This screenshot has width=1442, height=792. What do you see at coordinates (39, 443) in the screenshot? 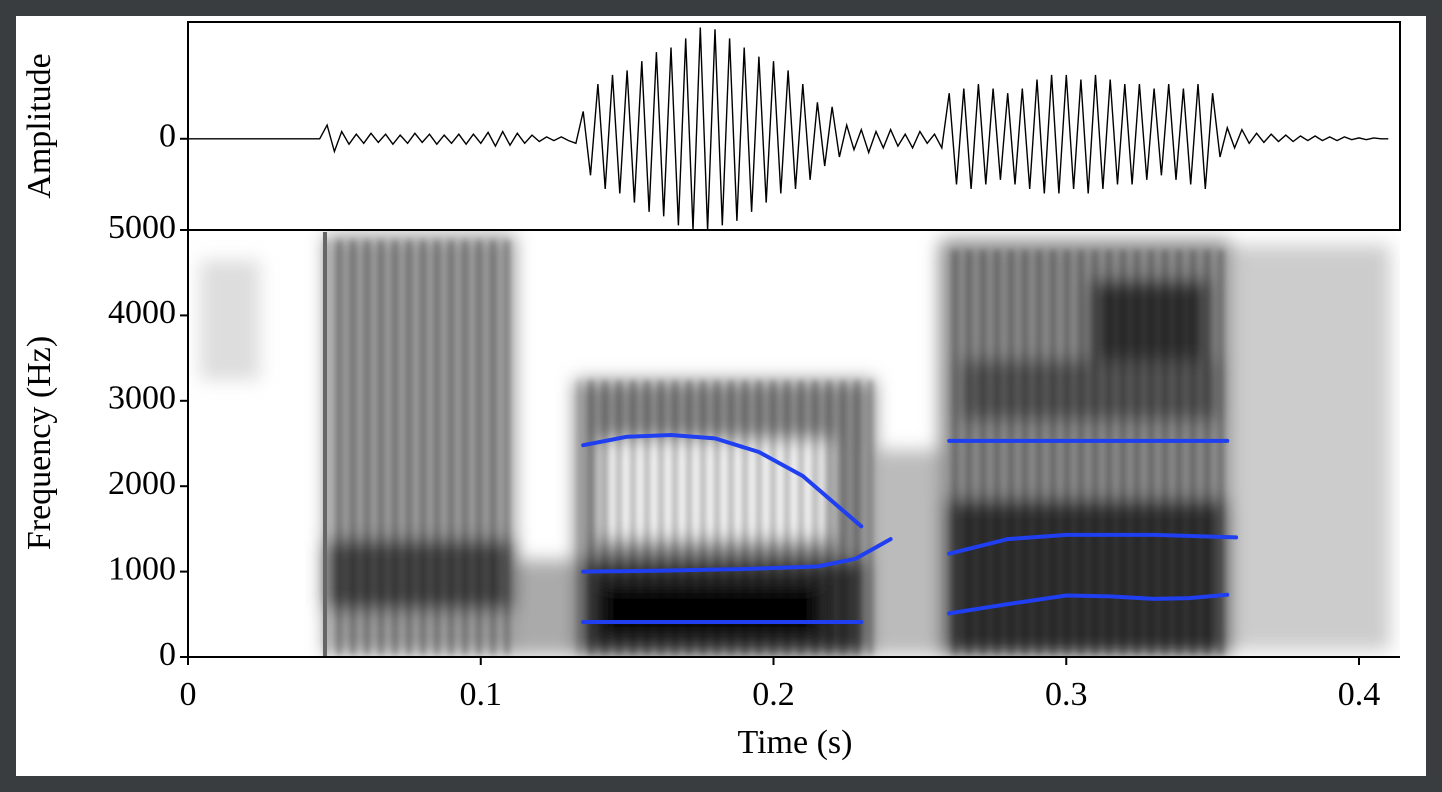
I see `y-axis-label: Frequency (Hz)` at bounding box center [39, 443].